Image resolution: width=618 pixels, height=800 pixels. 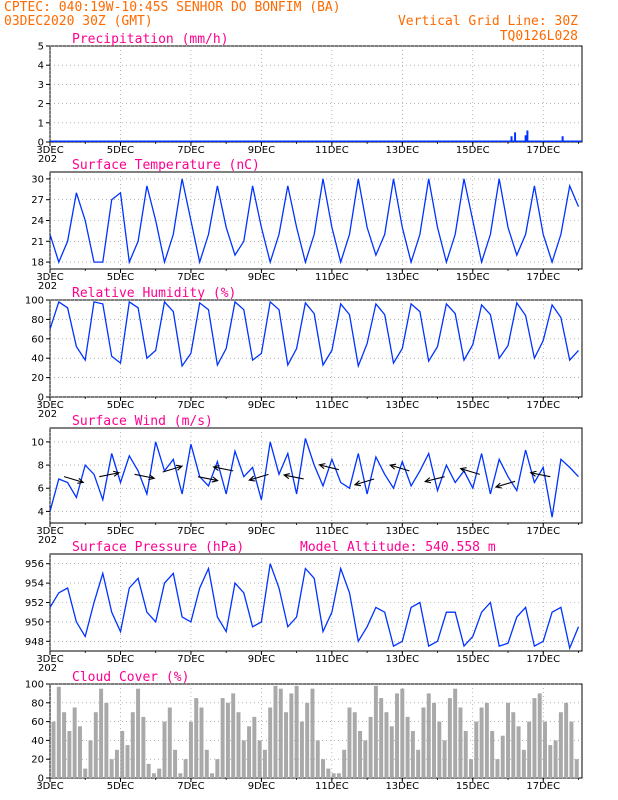 What do you see at coordinates (34, 685) in the screenshot?
I see `y-tick-label: 100` at bounding box center [34, 685].